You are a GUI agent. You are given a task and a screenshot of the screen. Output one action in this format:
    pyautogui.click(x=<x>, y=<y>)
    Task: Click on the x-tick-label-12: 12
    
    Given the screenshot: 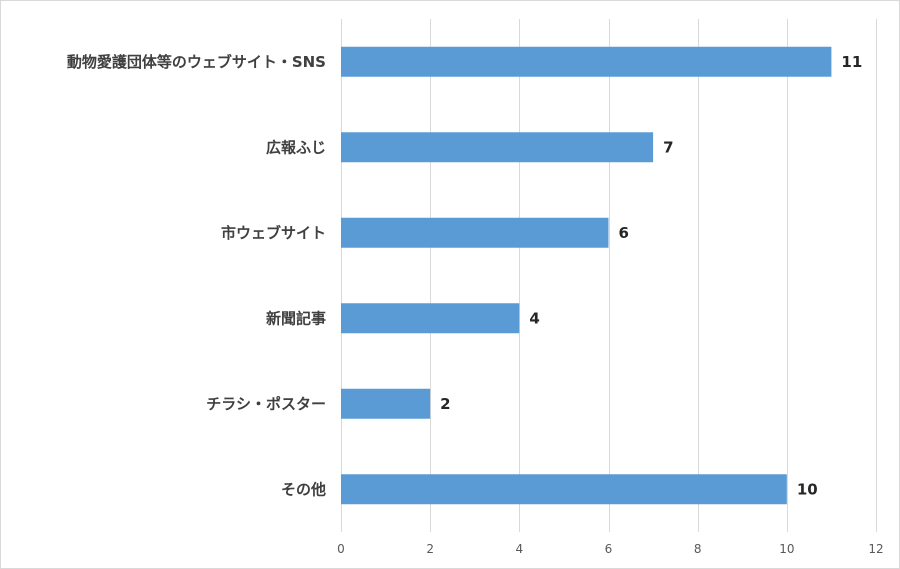 What is the action you would take?
    pyautogui.click(x=875, y=549)
    